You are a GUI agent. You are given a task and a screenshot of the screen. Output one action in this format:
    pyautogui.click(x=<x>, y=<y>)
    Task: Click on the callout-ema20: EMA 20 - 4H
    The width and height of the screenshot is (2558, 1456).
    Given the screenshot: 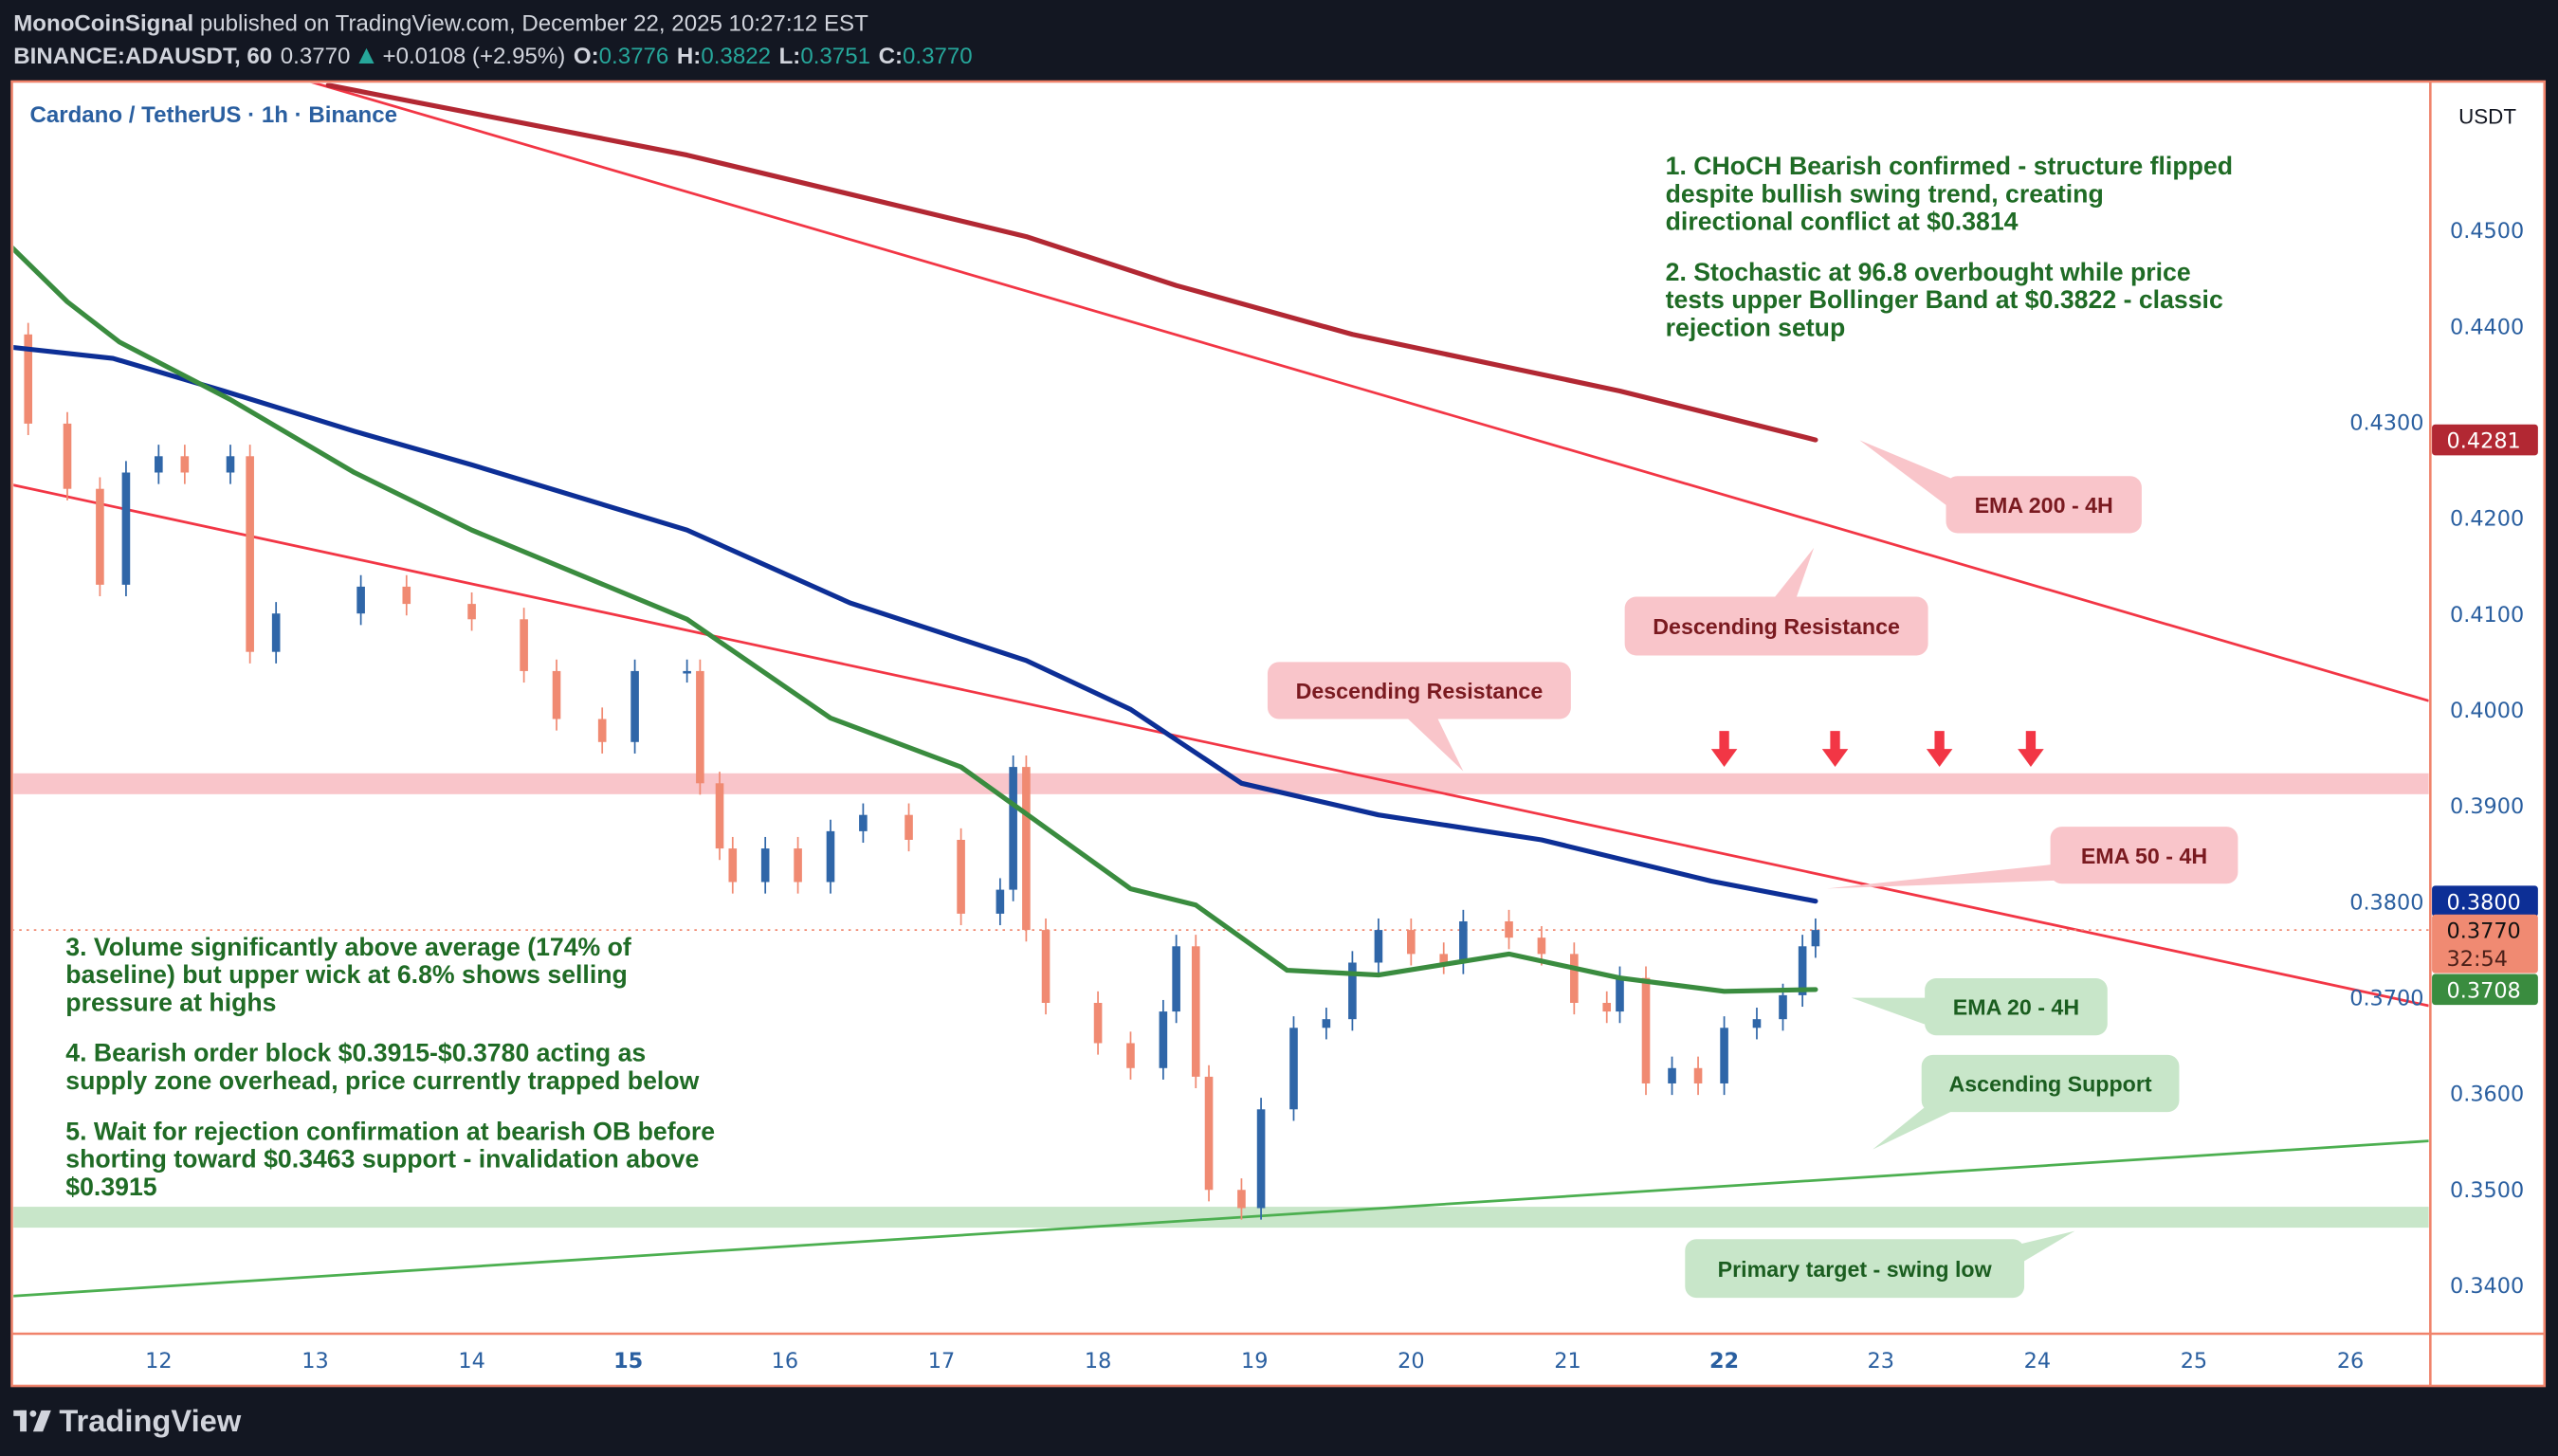 What is the action you would take?
    pyautogui.click(x=1979, y=1007)
    